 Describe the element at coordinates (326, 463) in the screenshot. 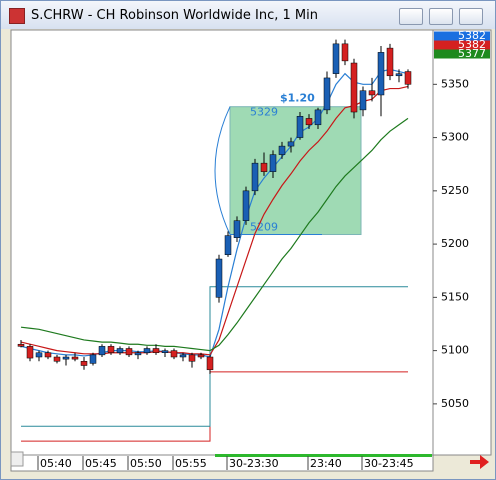

I see `x-tick-label: 23:40` at that location.